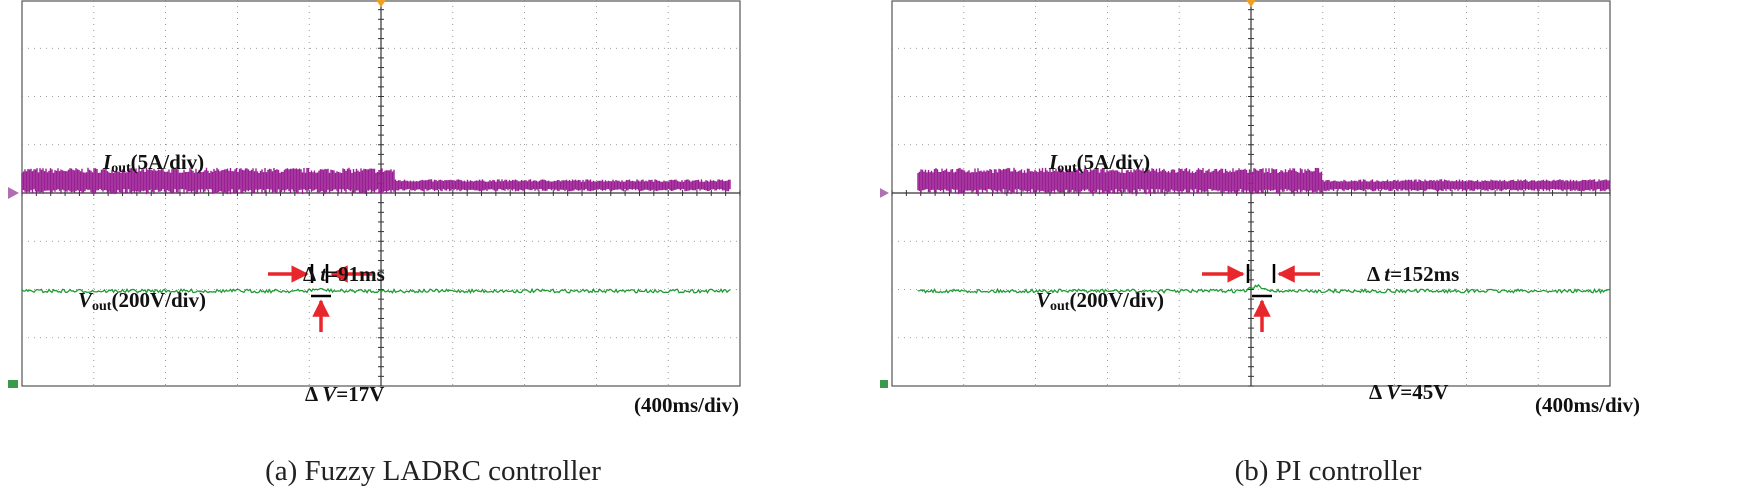  Describe the element at coordinates (345, 394) in the screenshot. I see `delta-v-label: Δ V=17V` at that location.